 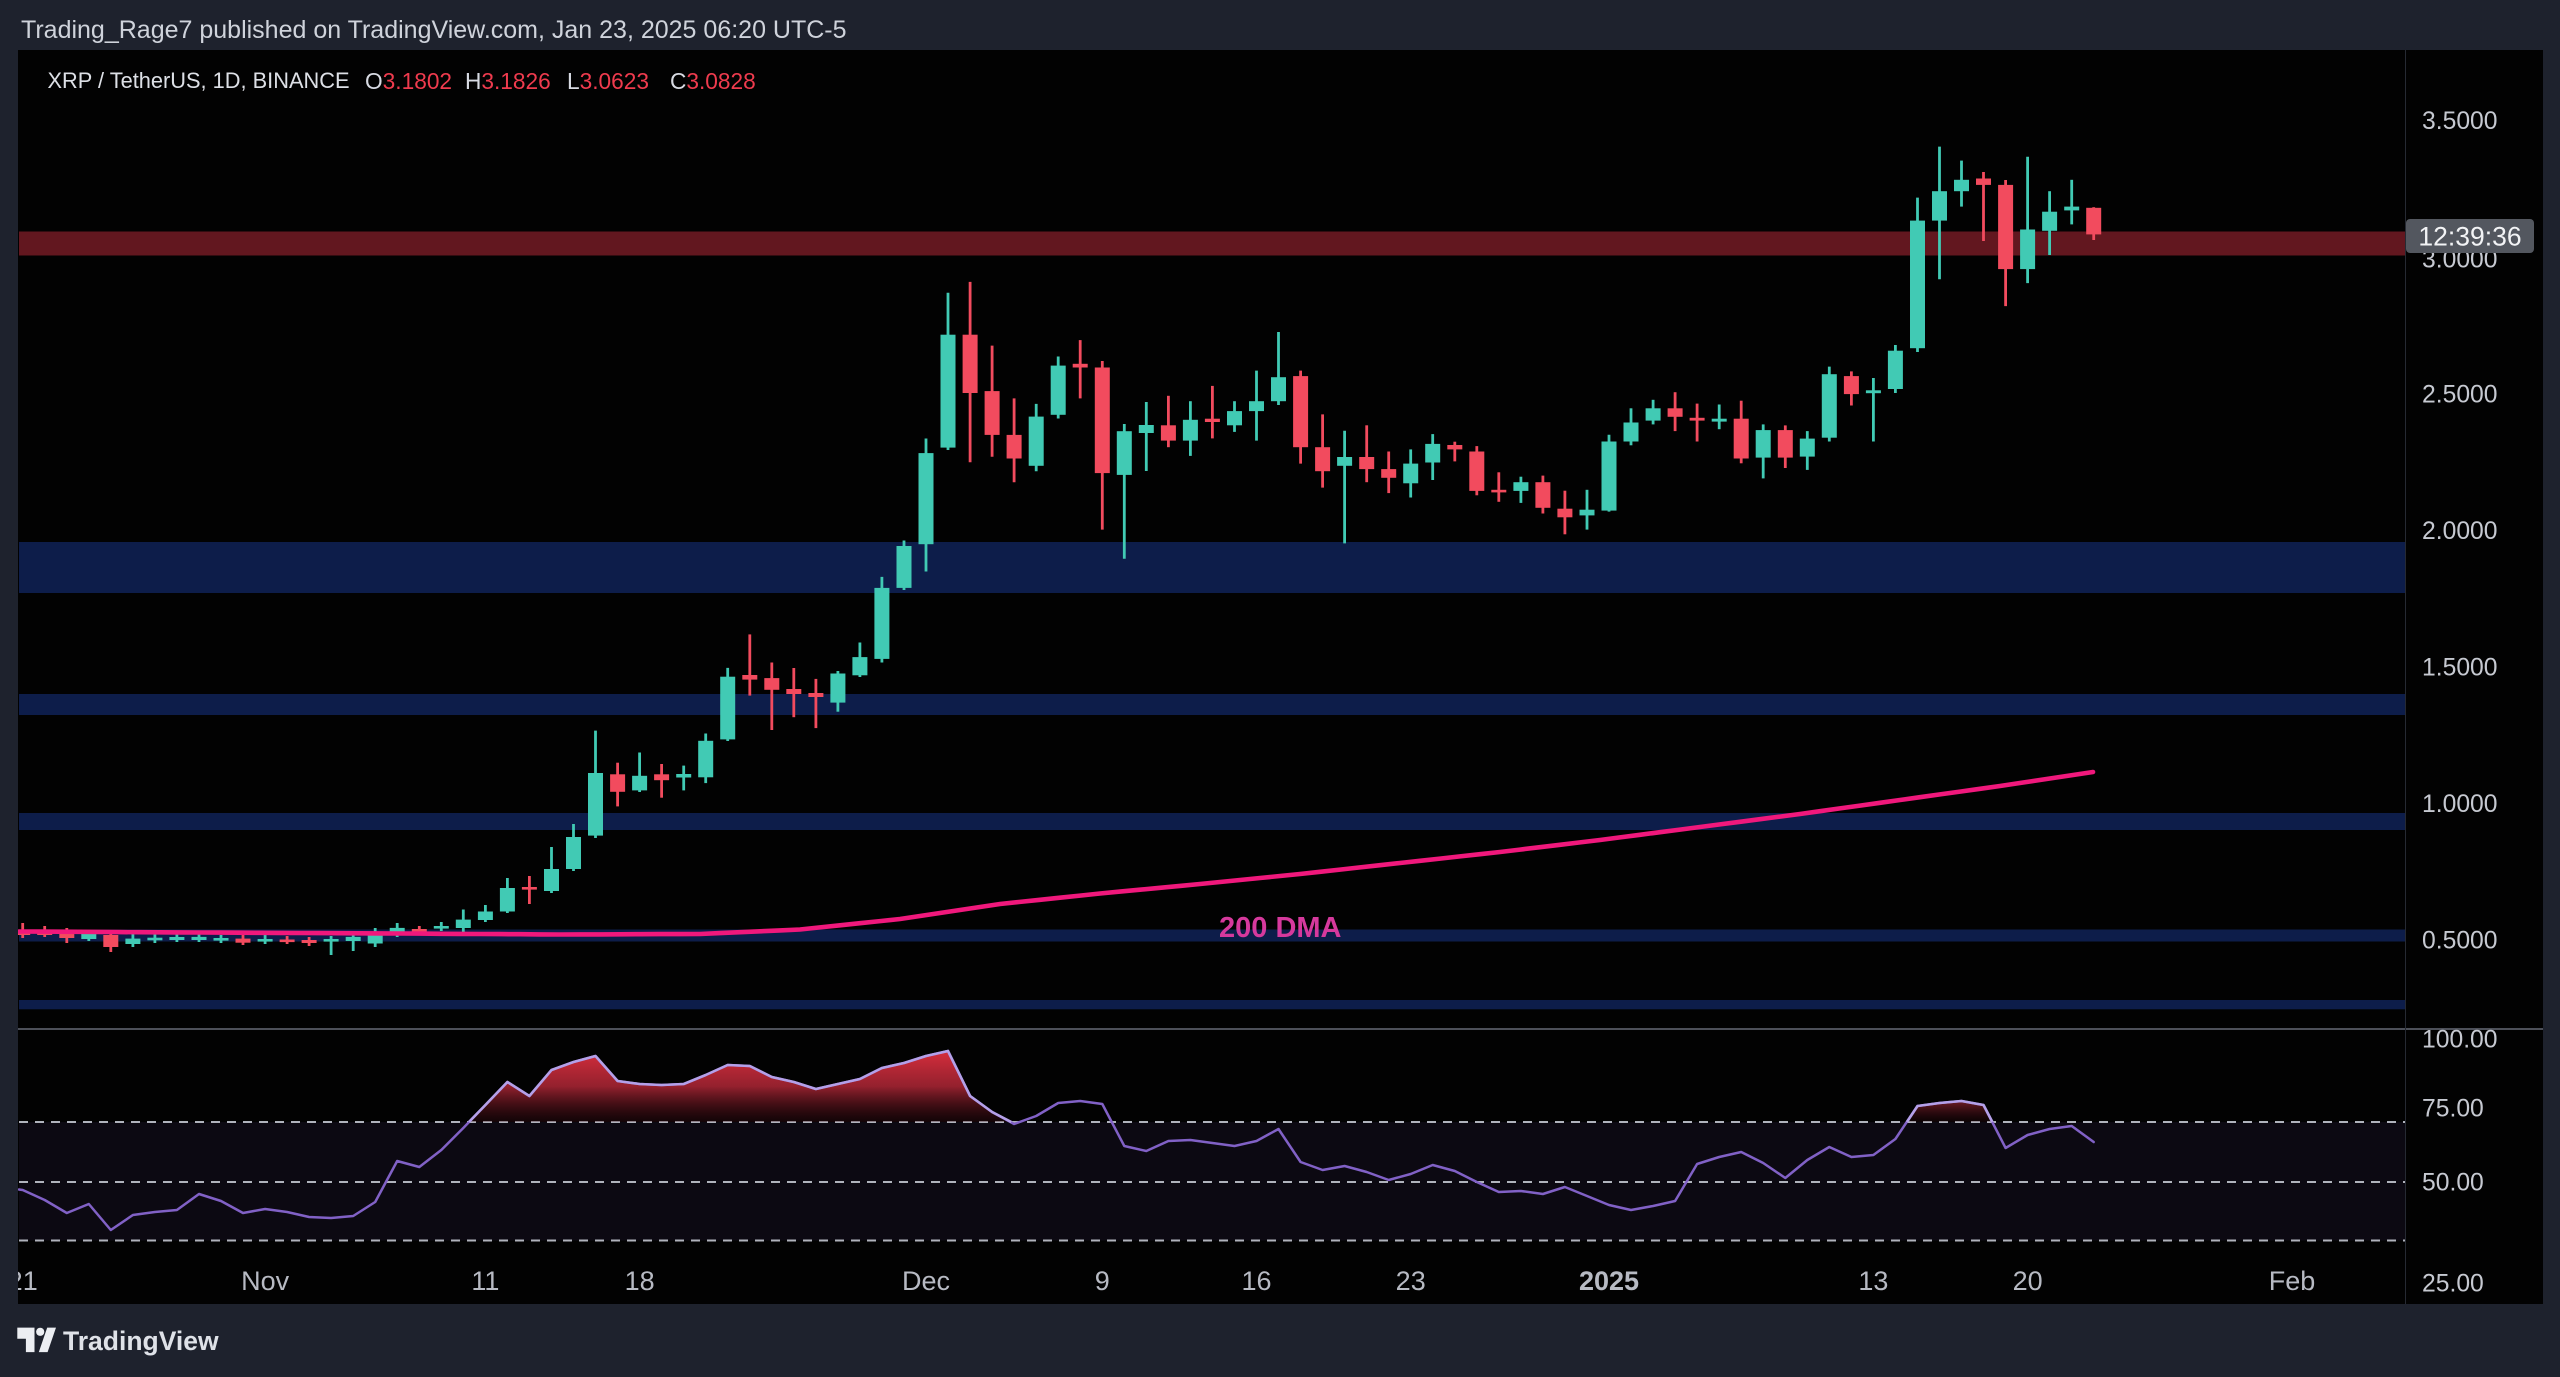 I want to click on svg-text: Nov, so click(x=265, y=1281).